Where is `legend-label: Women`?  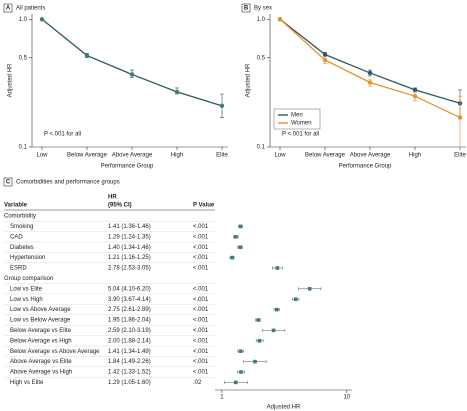 legend-label: Women is located at coordinates (301, 124).